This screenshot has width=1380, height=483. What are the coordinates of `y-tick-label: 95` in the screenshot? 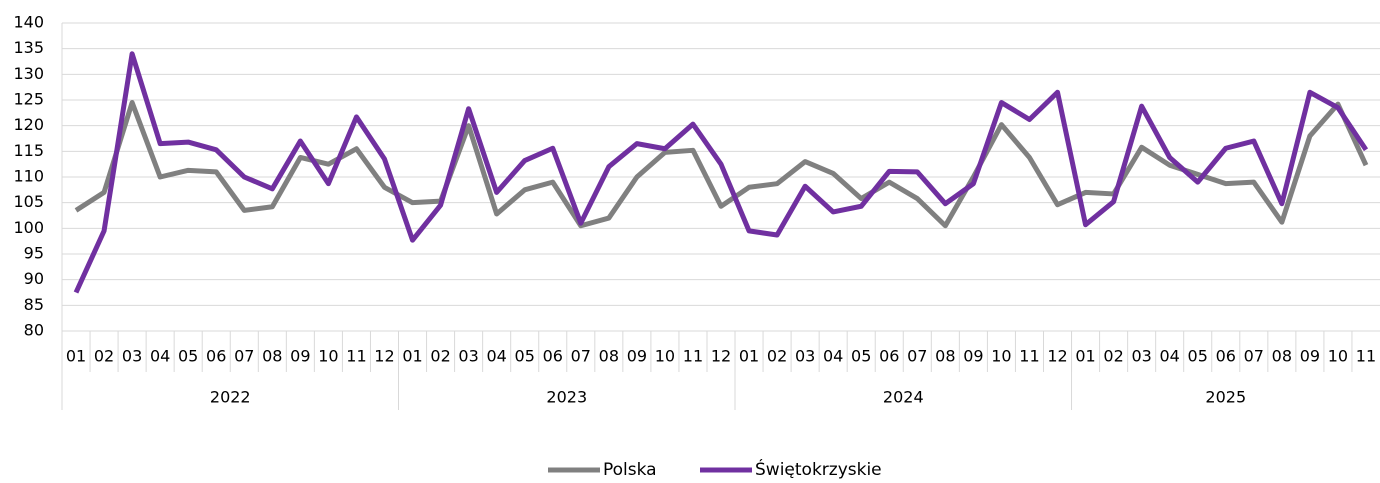 It's located at (34, 253).